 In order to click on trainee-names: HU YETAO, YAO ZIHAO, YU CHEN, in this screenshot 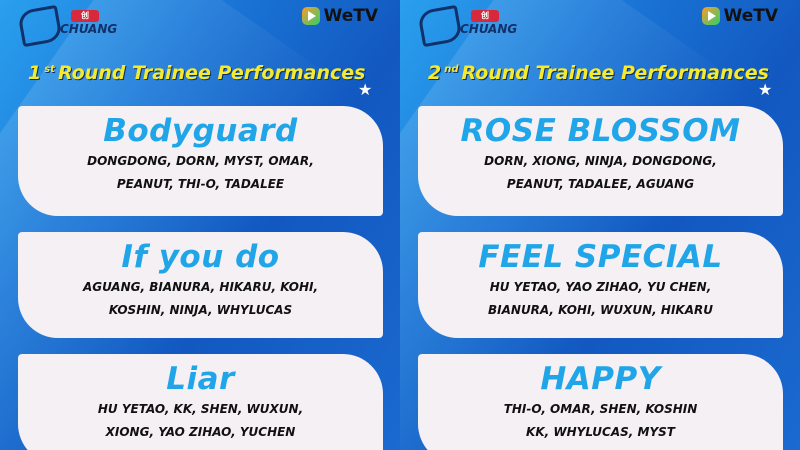, I will do `click(600, 287)`.